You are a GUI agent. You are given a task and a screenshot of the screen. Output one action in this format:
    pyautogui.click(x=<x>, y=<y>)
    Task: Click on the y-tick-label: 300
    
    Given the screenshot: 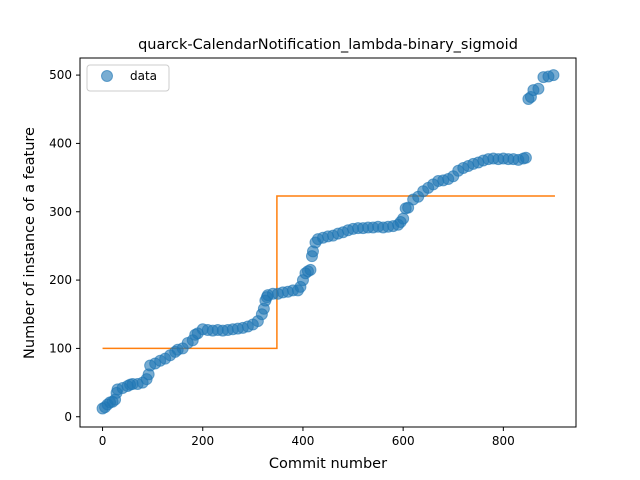 What is the action you would take?
    pyautogui.click(x=60, y=212)
    